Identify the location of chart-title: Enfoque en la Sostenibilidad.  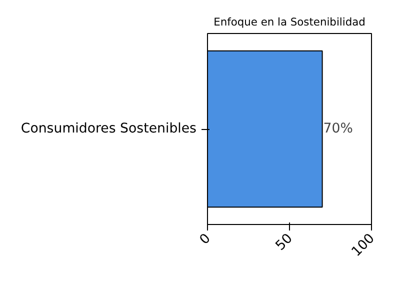
(290, 22).